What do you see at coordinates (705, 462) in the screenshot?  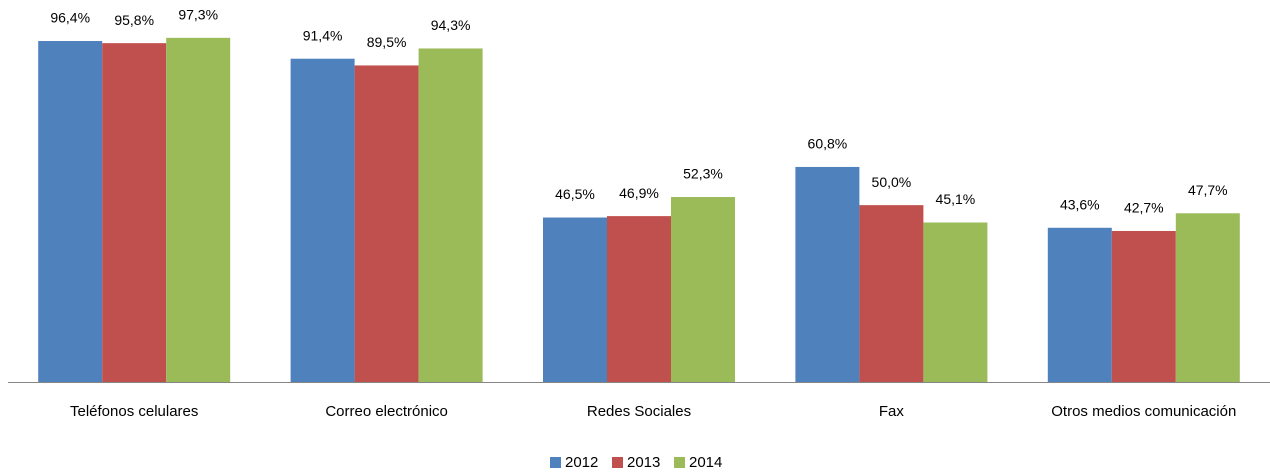 I see `legend-label: 2014` at bounding box center [705, 462].